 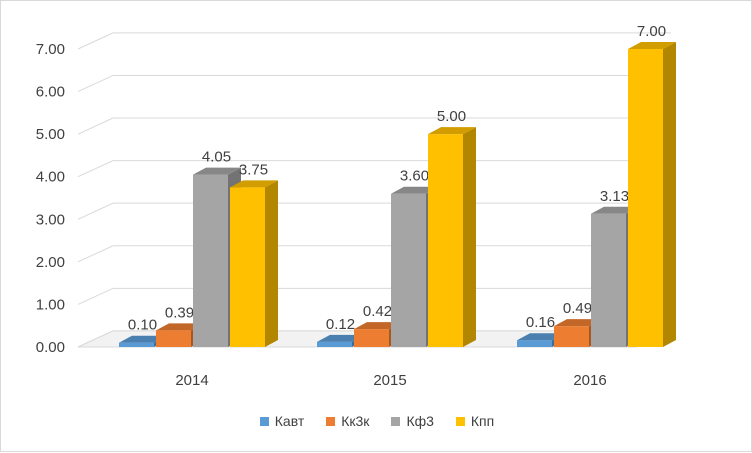 What do you see at coordinates (376, 421) in the screenshot?
I see `legend: Кавт Кк3к Кф3 Кпп` at bounding box center [376, 421].